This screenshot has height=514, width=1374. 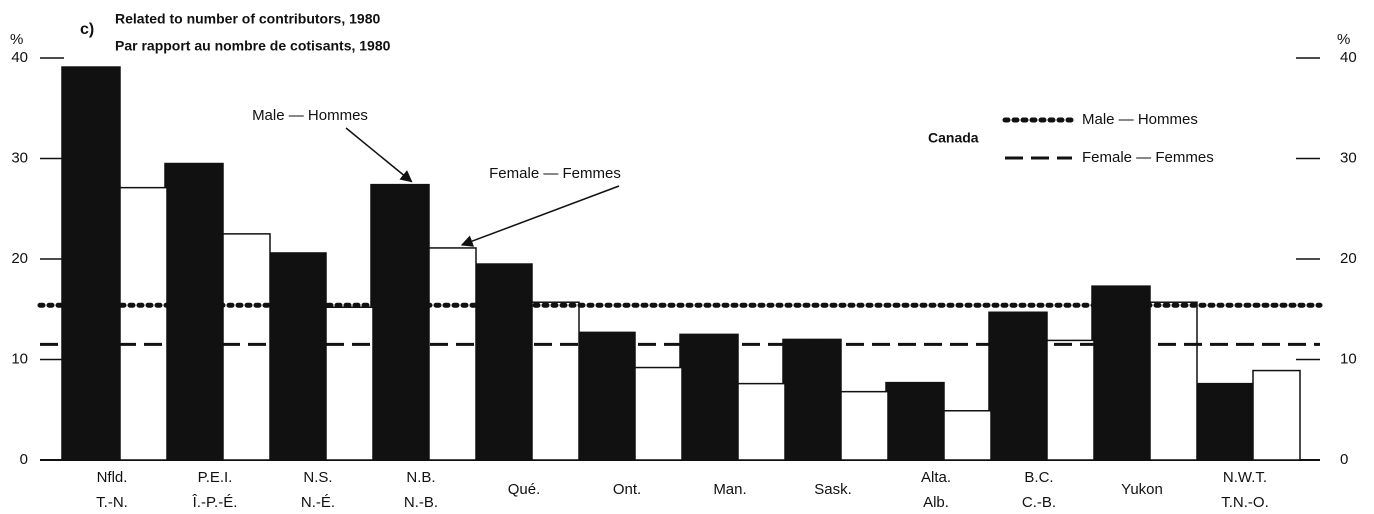 What do you see at coordinates (555, 173) in the screenshot?
I see `annotation: Female — Femmes` at bounding box center [555, 173].